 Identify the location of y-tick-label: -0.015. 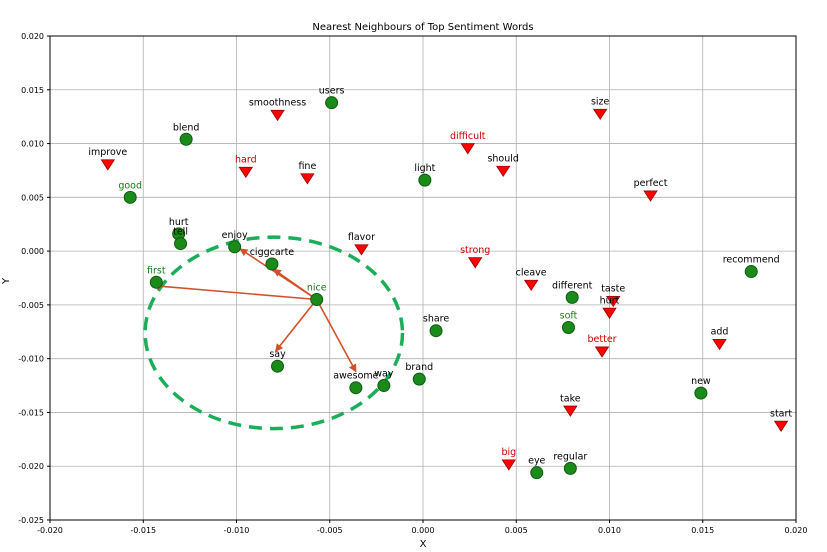
(31, 412).